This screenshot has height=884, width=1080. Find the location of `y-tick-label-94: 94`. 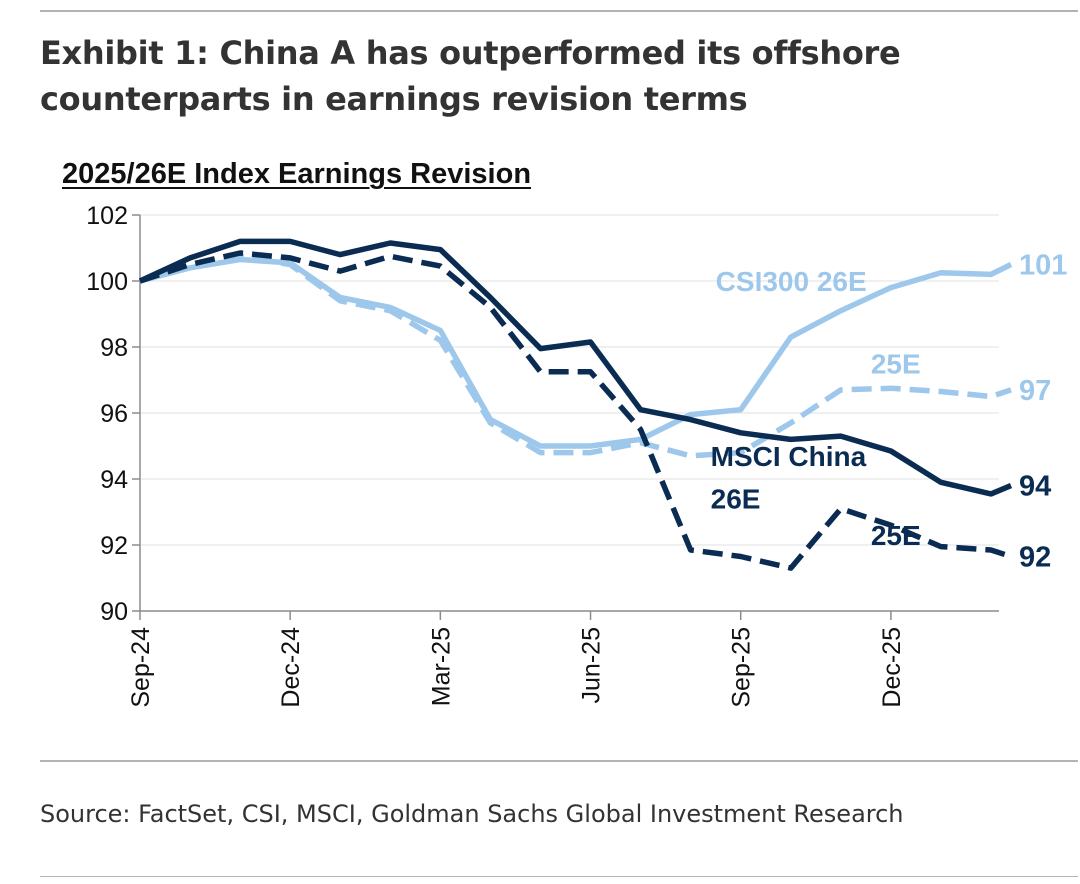

y-tick-label-94: 94 is located at coordinates (114, 480).